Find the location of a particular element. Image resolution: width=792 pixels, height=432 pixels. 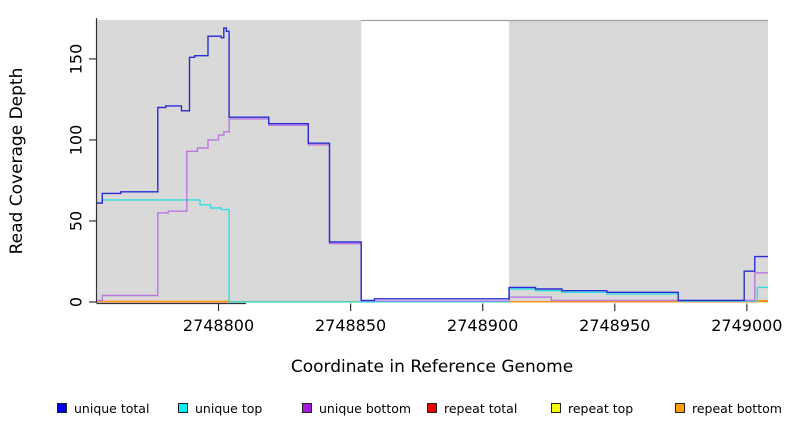

legend-item-unique-top: unique top is located at coordinates (220, 408).